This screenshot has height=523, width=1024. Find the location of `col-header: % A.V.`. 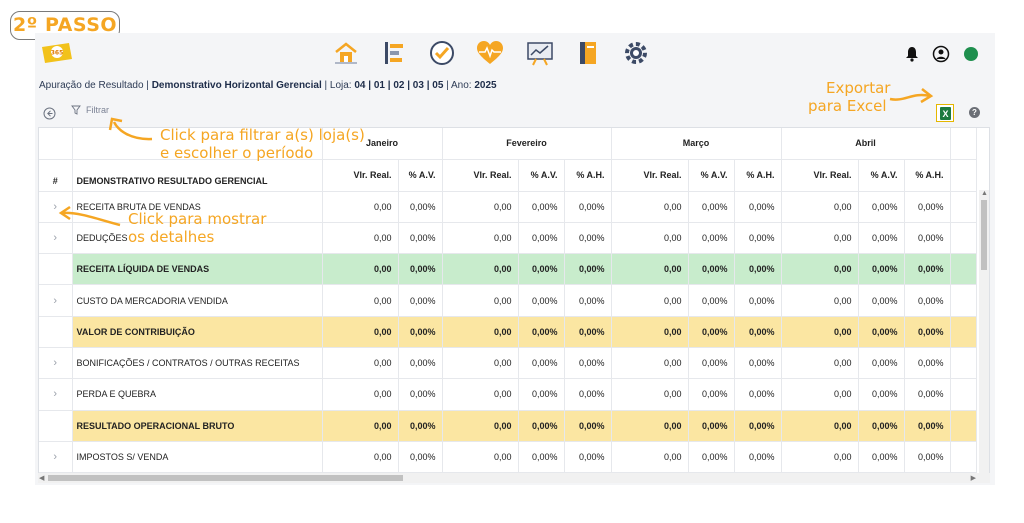

col-header: % A.V. is located at coordinates (541, 175).